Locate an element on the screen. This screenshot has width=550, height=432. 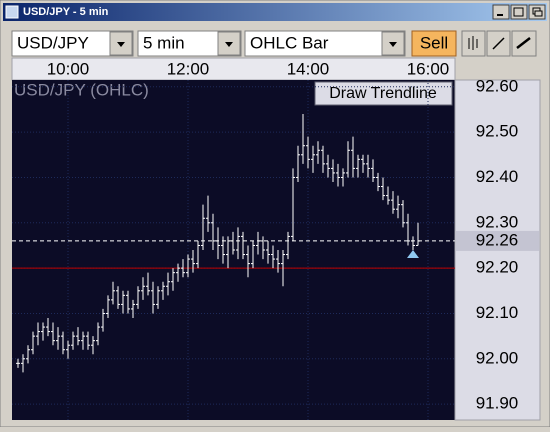
draw-trendline-text: Draw Trendline is located at coordinates (383, 93).